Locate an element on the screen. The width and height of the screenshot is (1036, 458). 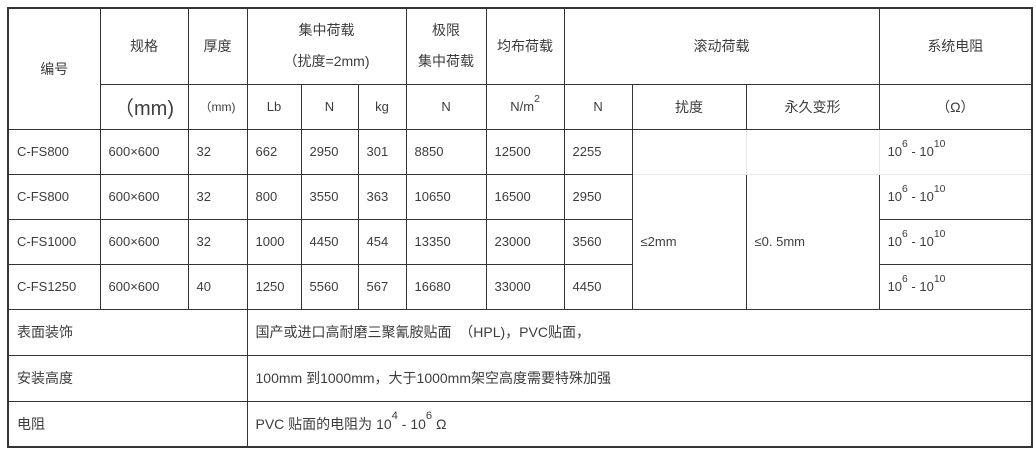
cell-rolling-n: 2255 is located at coordinates (598, 151).